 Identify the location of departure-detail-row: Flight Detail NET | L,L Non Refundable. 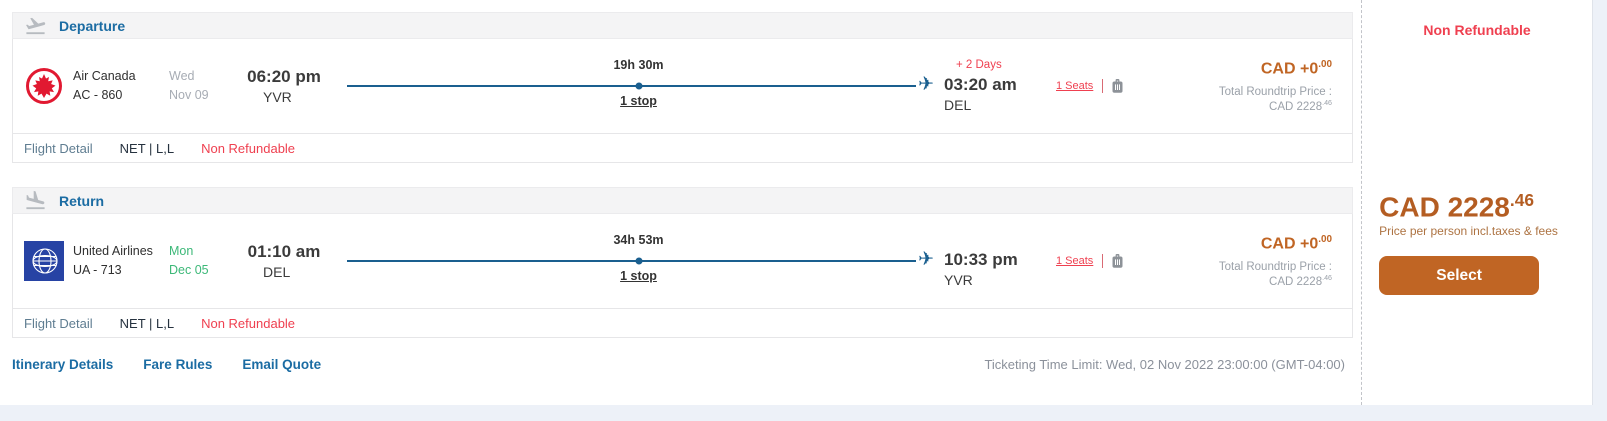
(682, 148).